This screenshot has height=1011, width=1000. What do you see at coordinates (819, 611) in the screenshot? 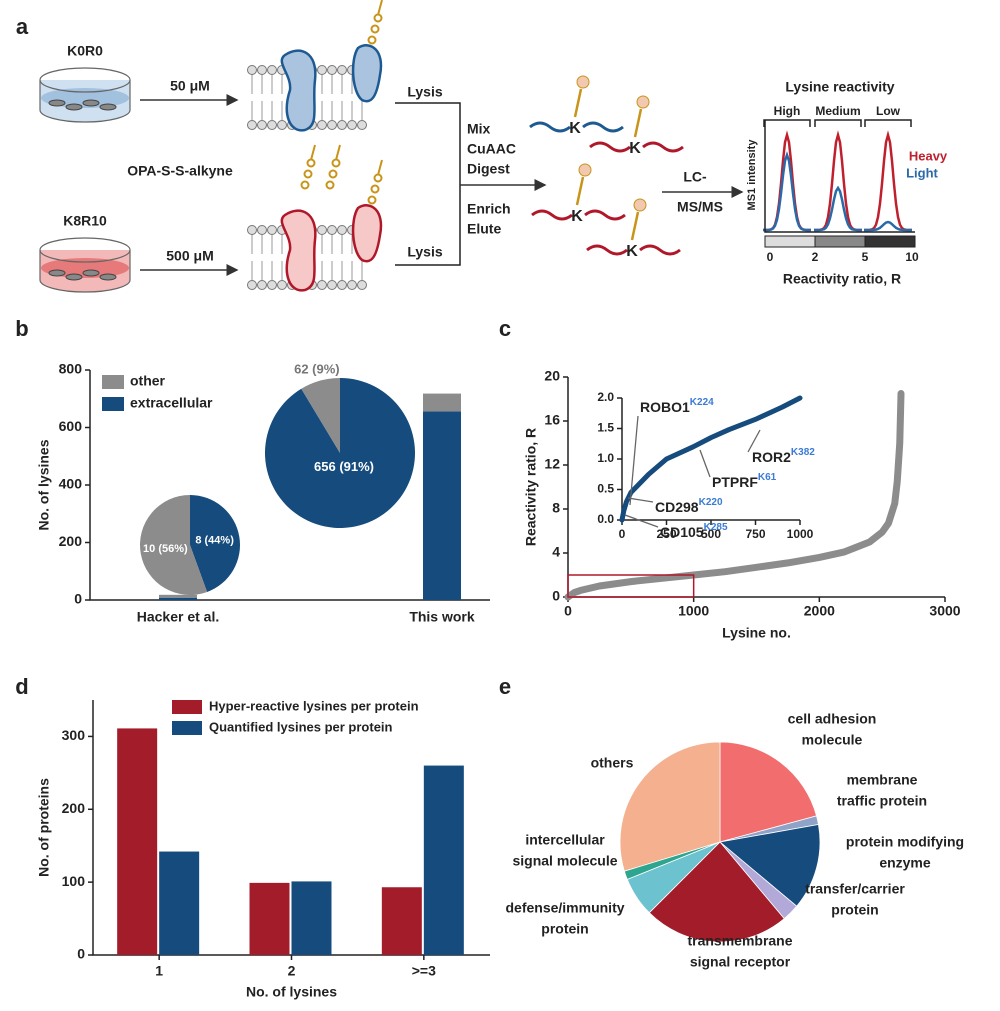
I see `x-tick-label: 2000` at bounding box center [819, 611].